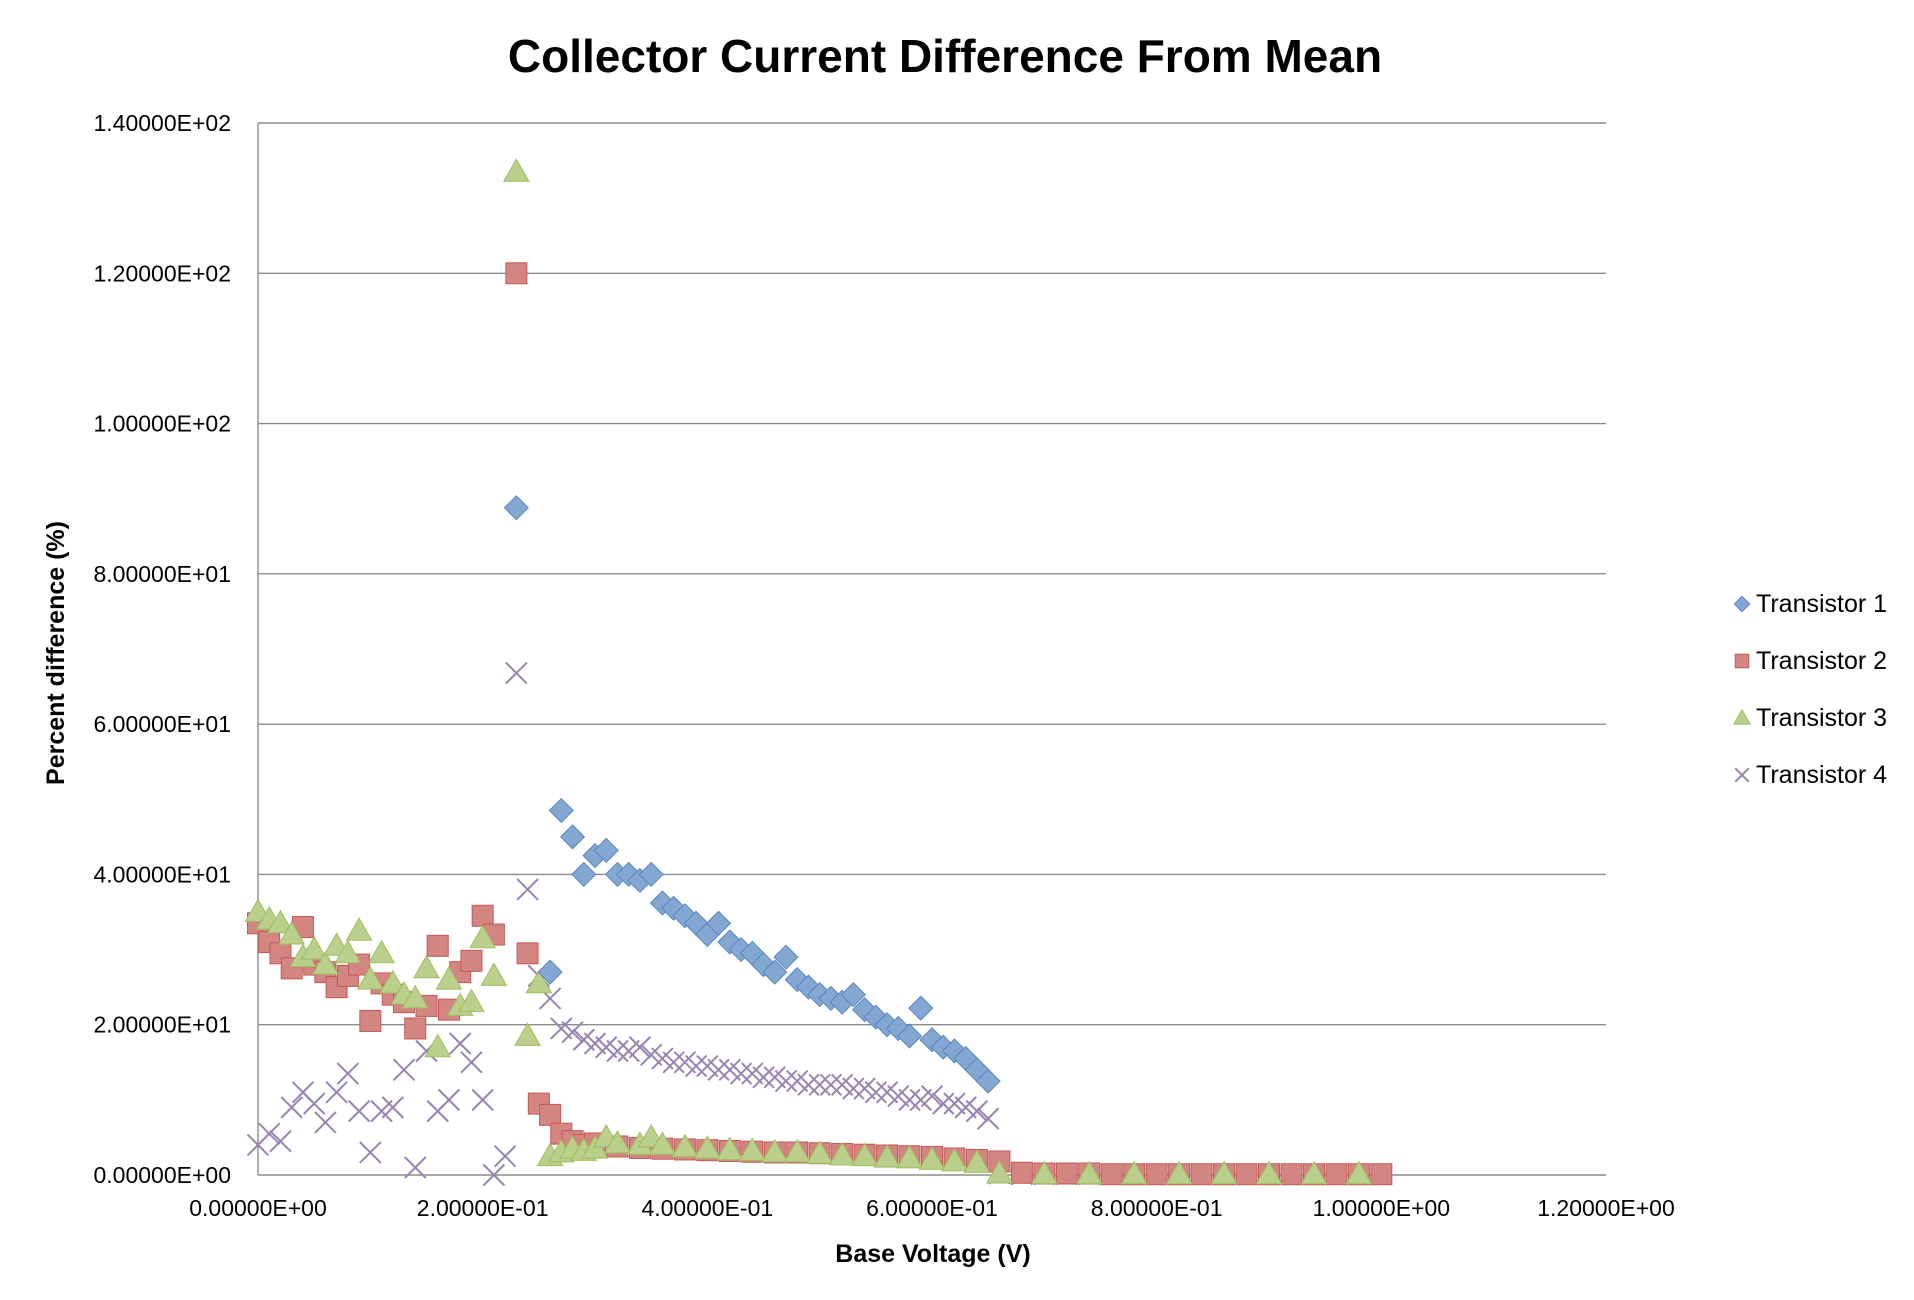 The image size is (1914, 1300). What do you see at coordinates (1821, 604) in the screenshot?
I see `legend-label-series-1: Transistor 1` at bounding box center [1821, 604].